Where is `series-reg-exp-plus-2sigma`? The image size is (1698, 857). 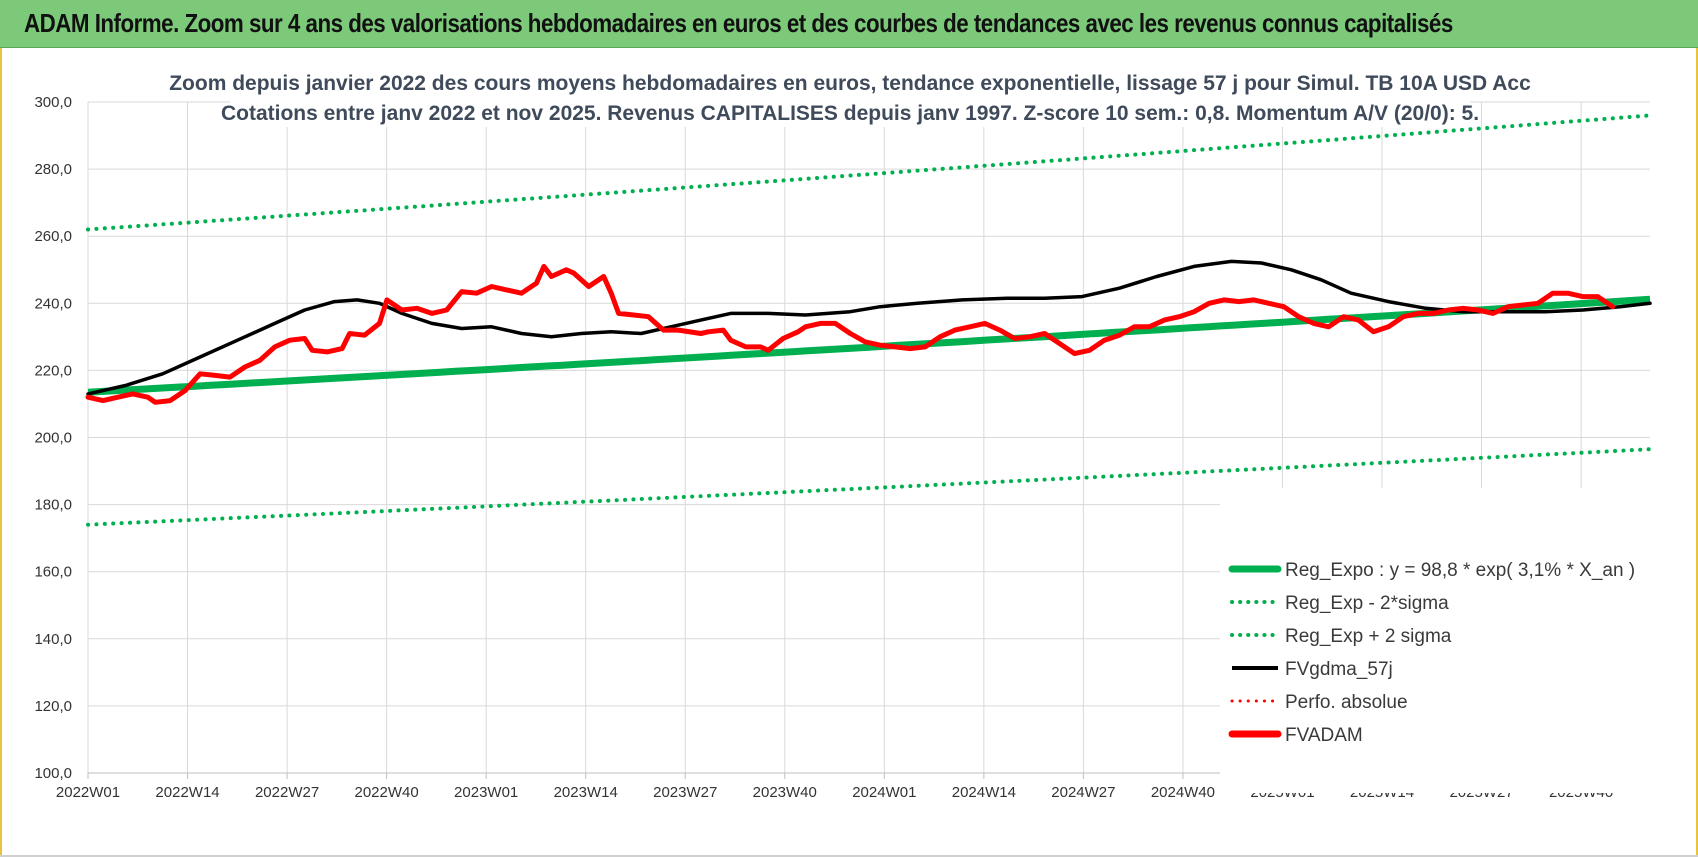
series-reg-exp-plus-2sigma is located at coordinates (869, 172).